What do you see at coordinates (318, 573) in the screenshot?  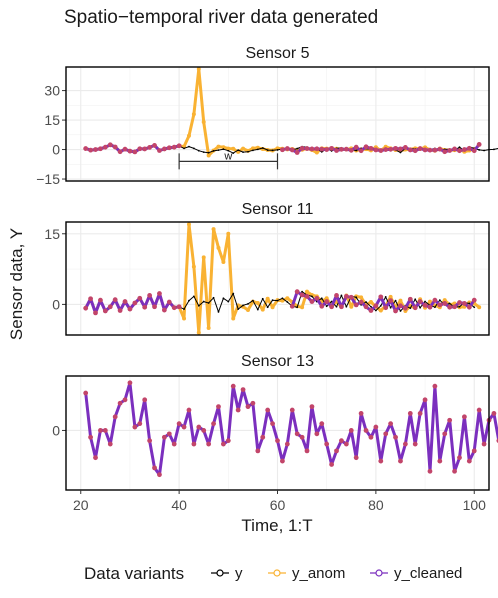 I see `legend-label: y_anom` at bounding box center [318, 573].